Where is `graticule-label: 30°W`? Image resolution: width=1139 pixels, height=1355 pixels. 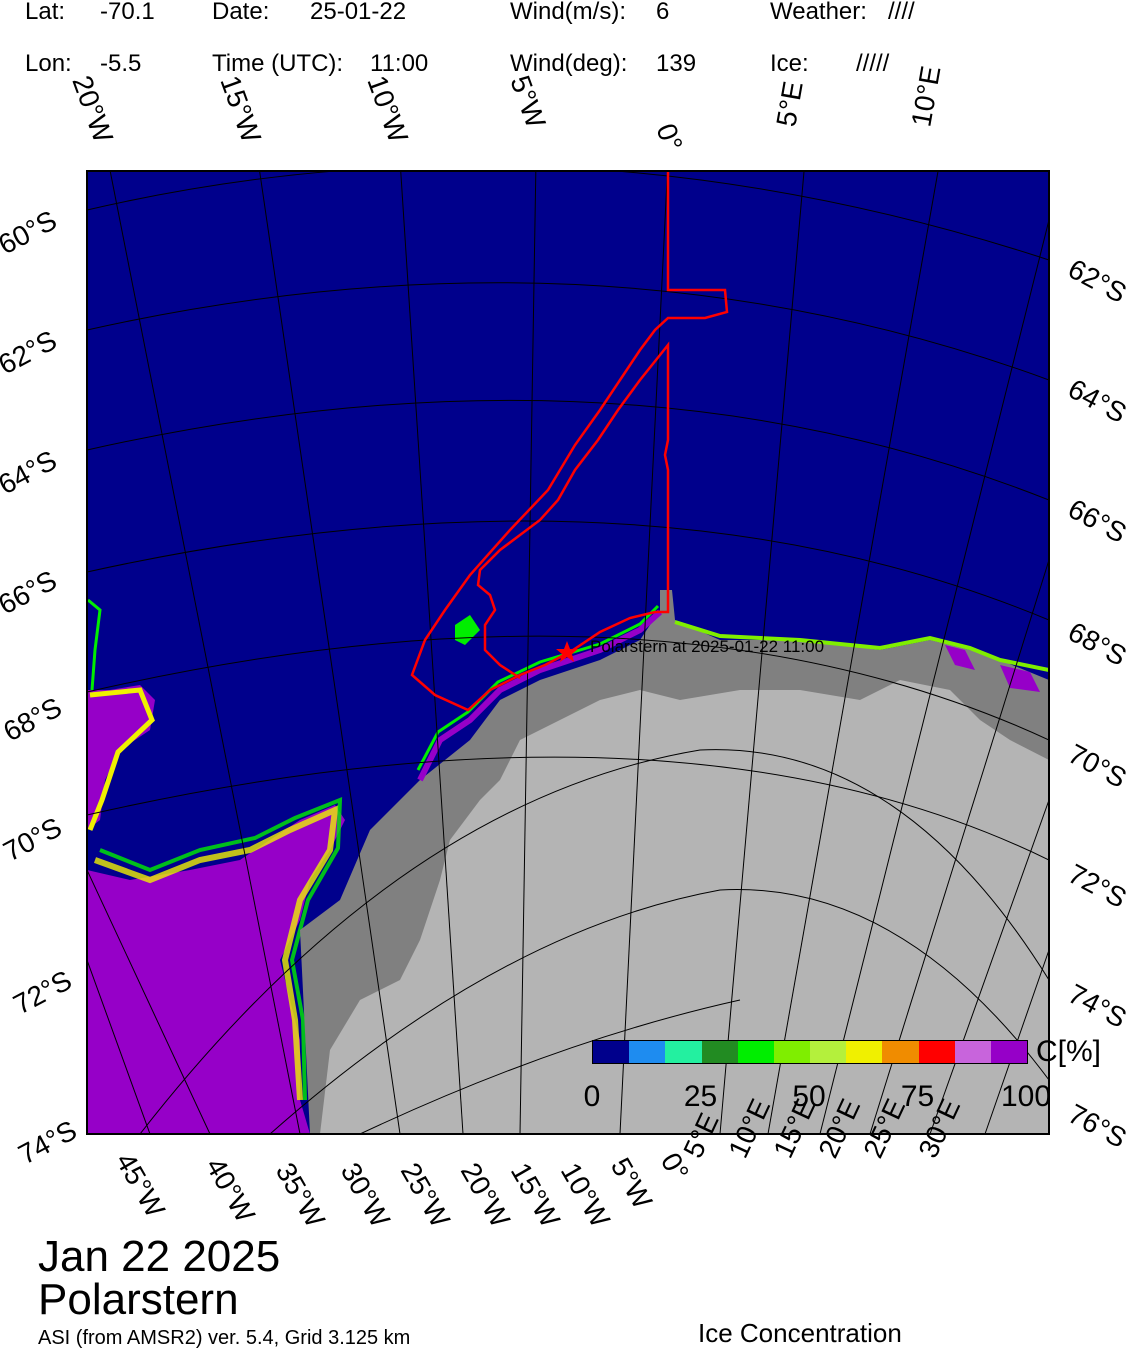
graticule-label: 30°W is located at coordinates (366, 1194).